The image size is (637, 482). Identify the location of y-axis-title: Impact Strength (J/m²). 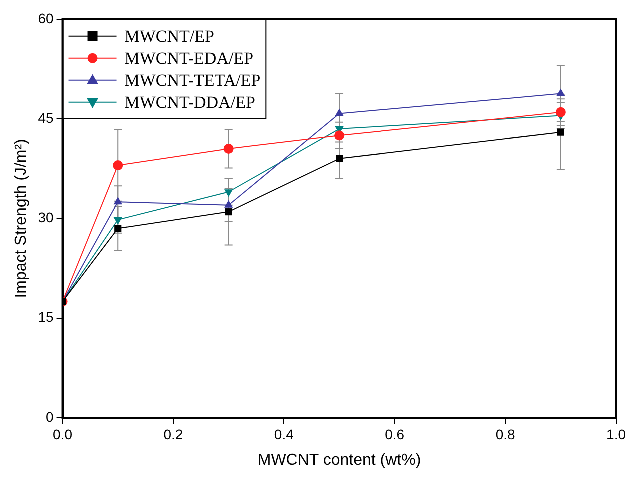
(21, 218).